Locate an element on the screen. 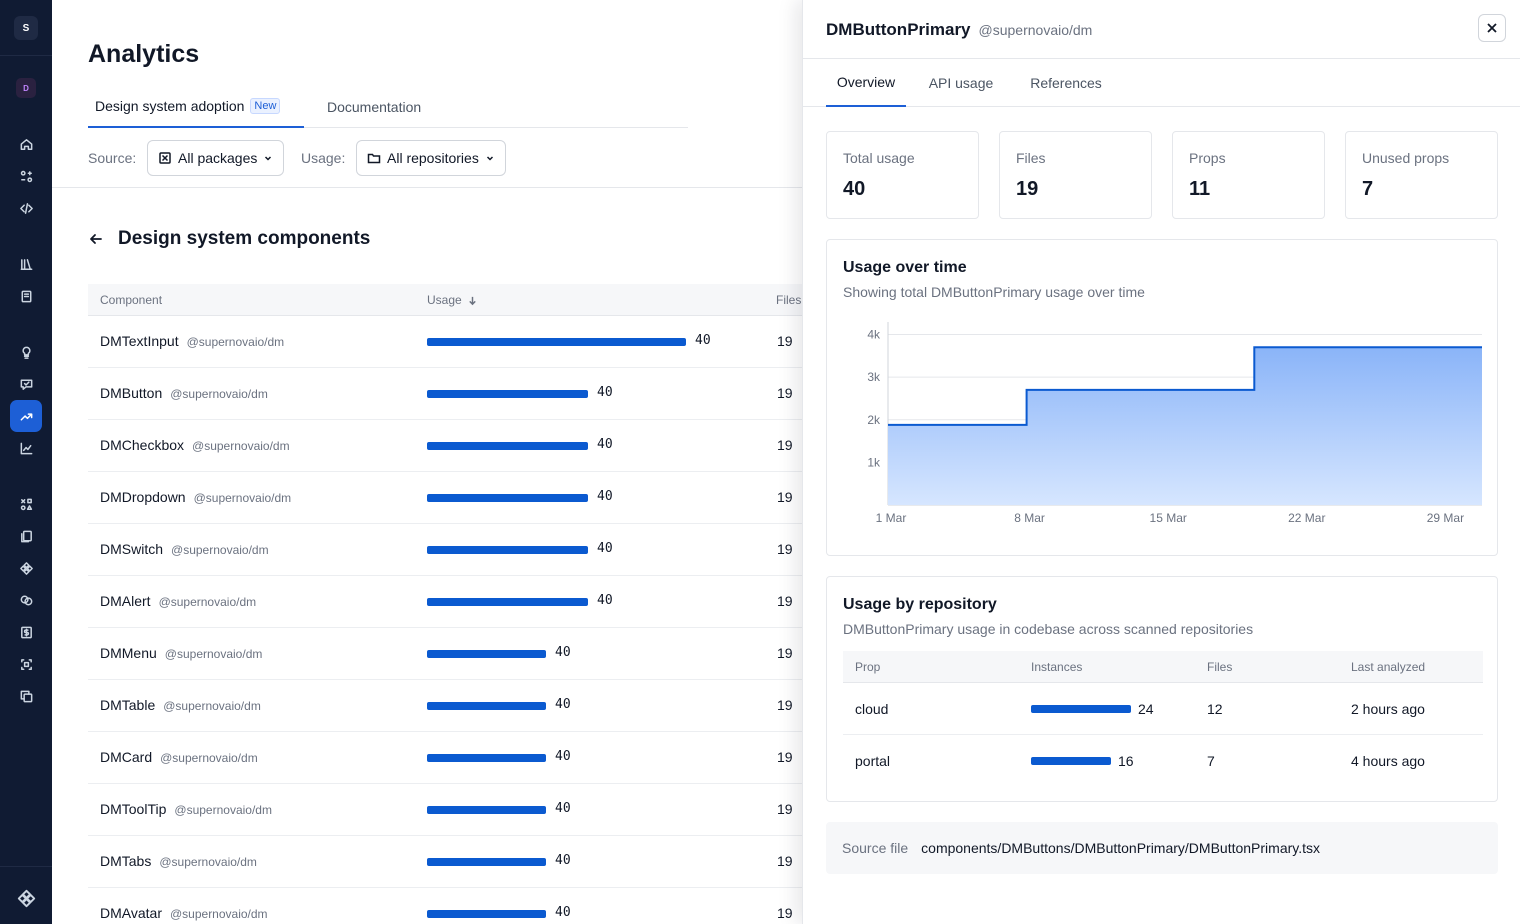  source-filter-dropdown: All packages is located at coordinates (216, 158).